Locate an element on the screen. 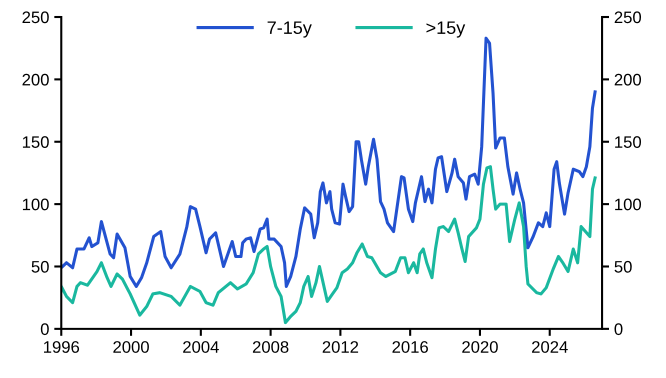 The image size is (666, 378). y-tick-label: 150 is located at coordinates (35, 142).